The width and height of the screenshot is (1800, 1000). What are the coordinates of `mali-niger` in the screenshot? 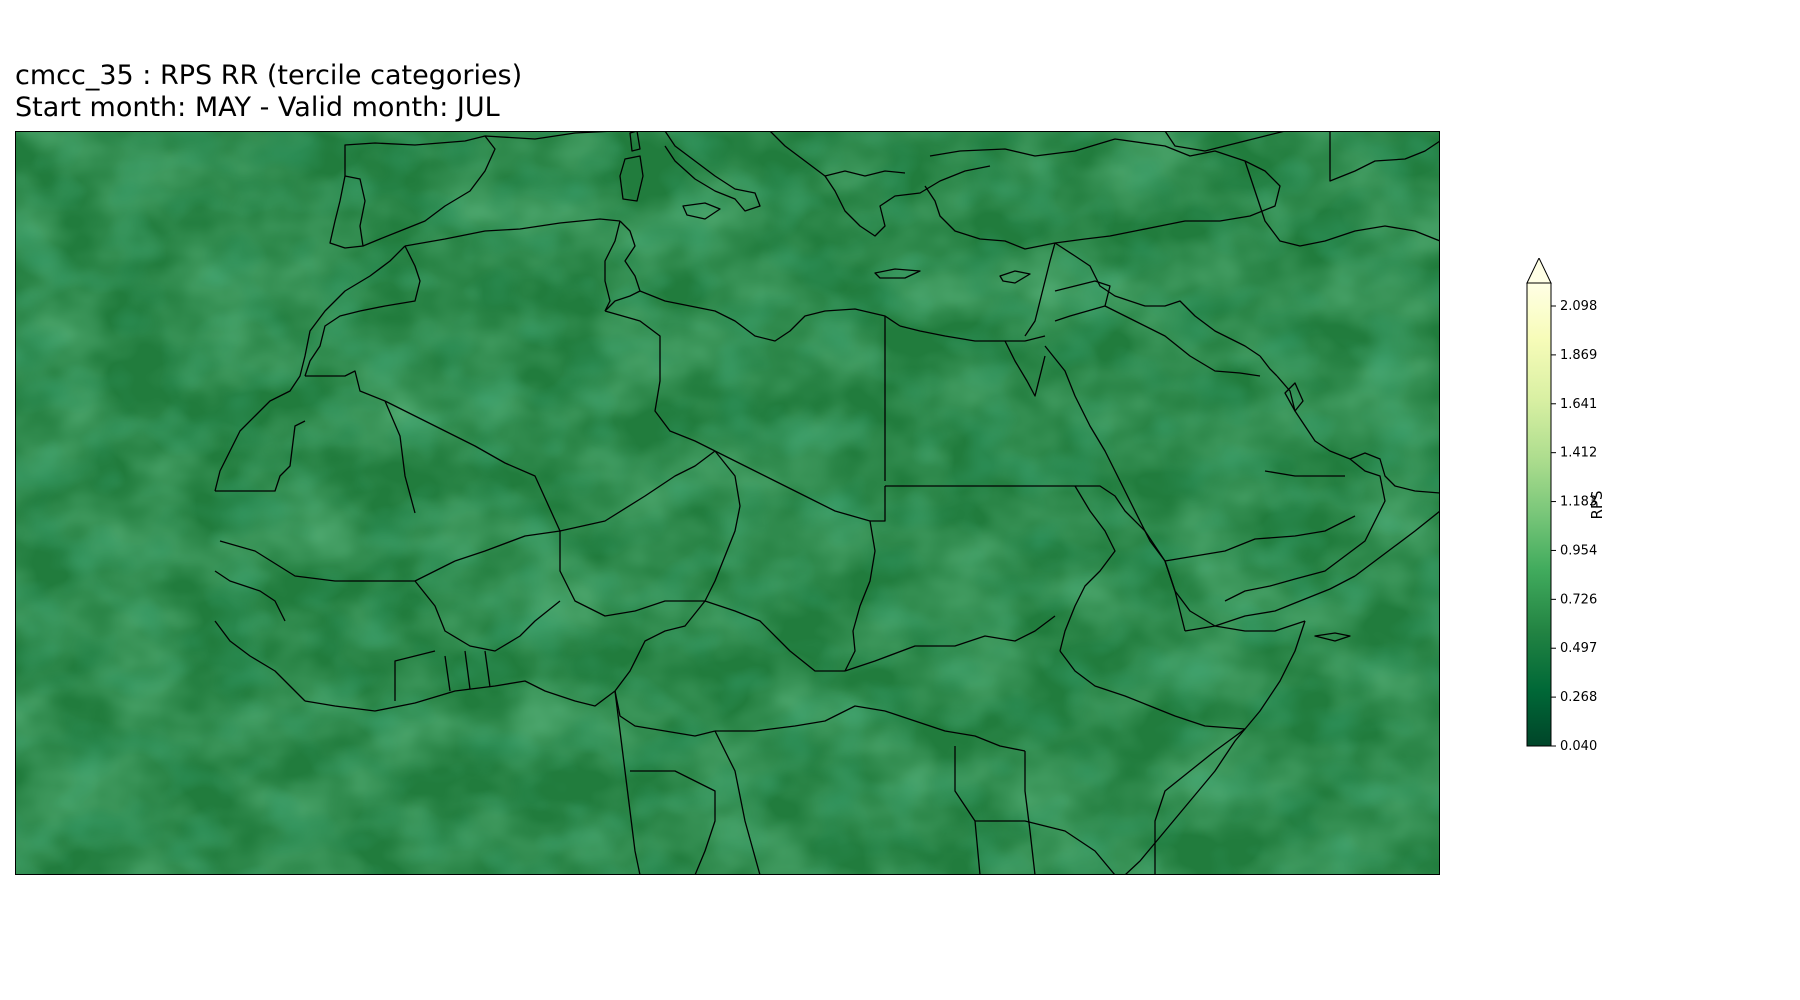 It's located at (507, 546).